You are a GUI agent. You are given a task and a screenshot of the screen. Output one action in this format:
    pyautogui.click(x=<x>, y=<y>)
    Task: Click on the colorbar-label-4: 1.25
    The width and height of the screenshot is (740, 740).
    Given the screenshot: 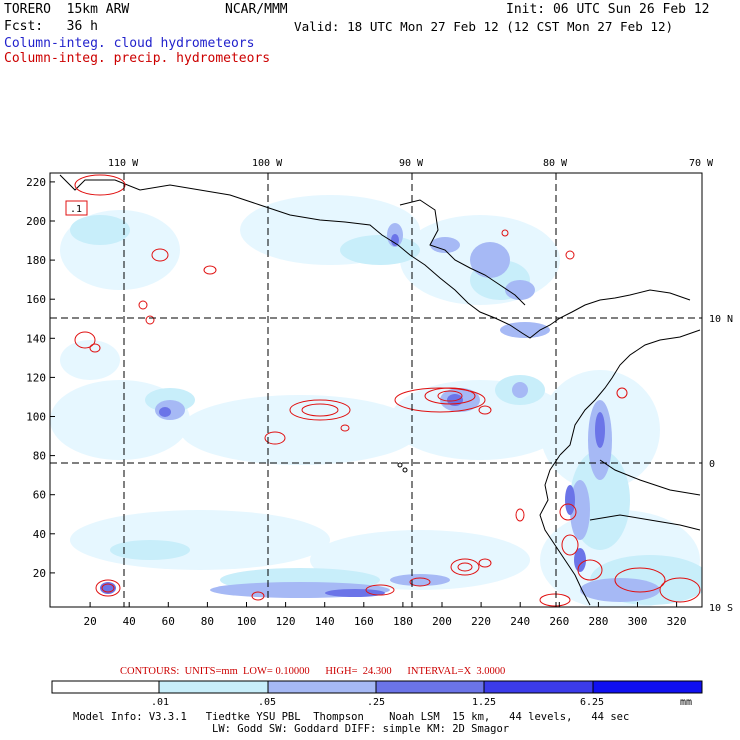 What is the action you would take?
    pyautogui.click(x=484, y=702)
    